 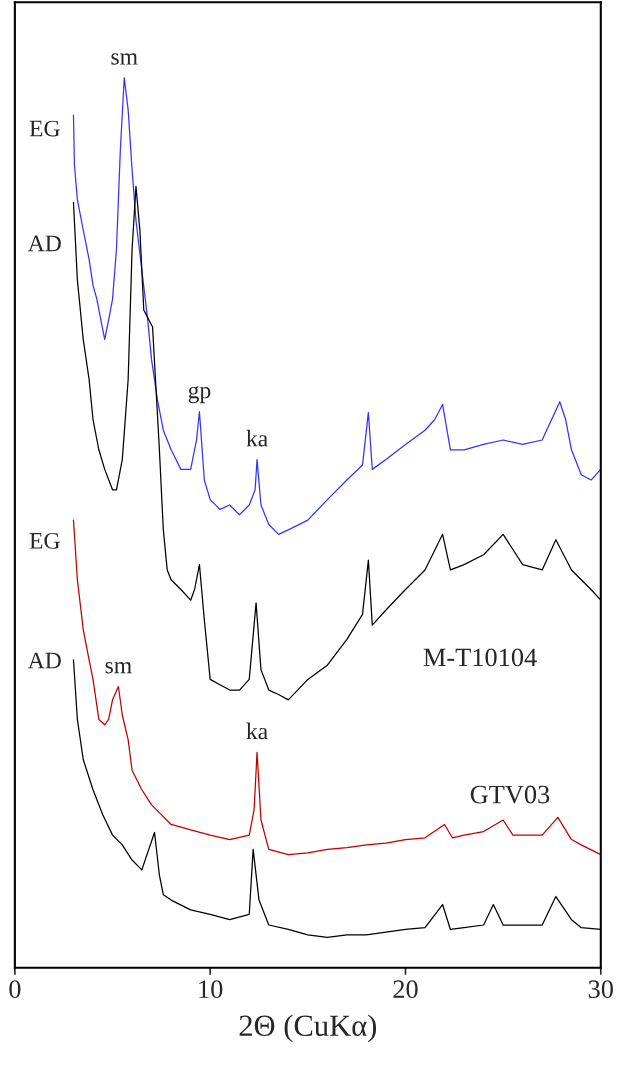 What do you see at coordinates (600, 989) in the screenshot?
I see `x-tick-label: 30` at bounding box center [600, 989].